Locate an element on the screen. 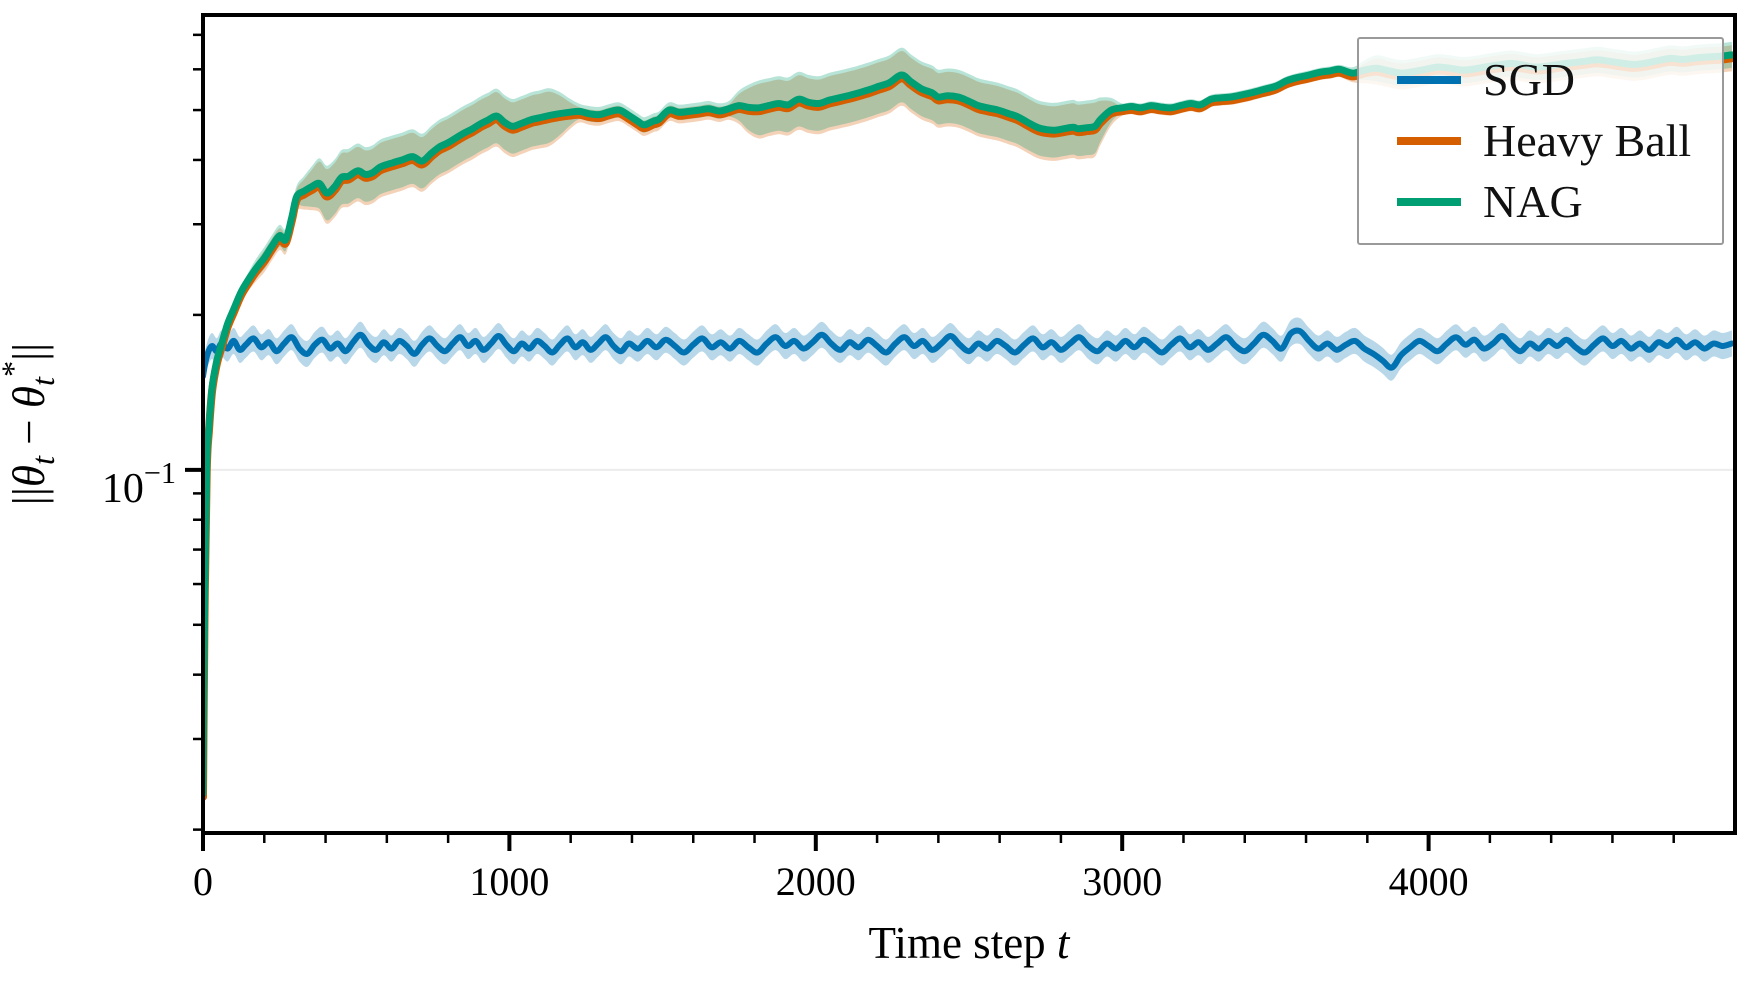 The image size is (1742, 983). legend-item-heavy-ball: Heavy Ball is located at coordinates (1559, 140).